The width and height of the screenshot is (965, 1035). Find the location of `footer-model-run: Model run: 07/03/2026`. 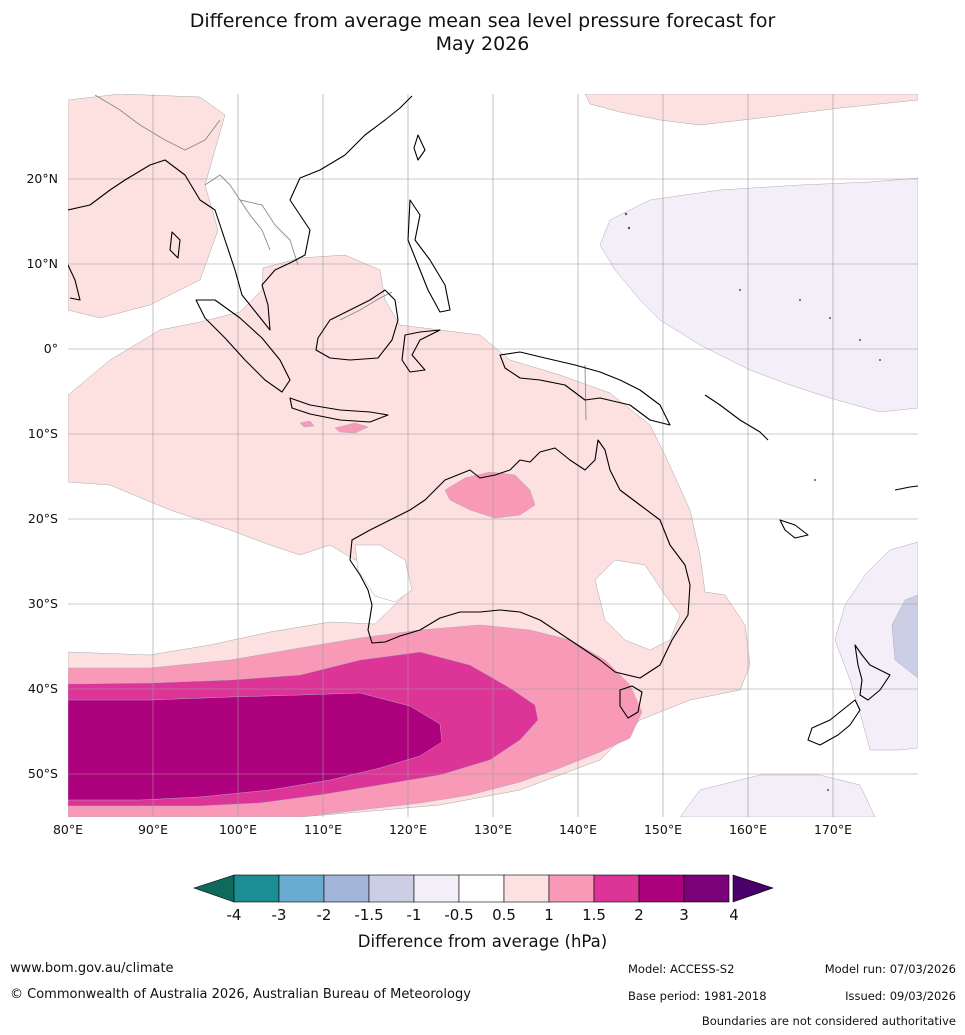

footer-model-run: Model run: 07/03/2026 is located at coordinates (890, 969).